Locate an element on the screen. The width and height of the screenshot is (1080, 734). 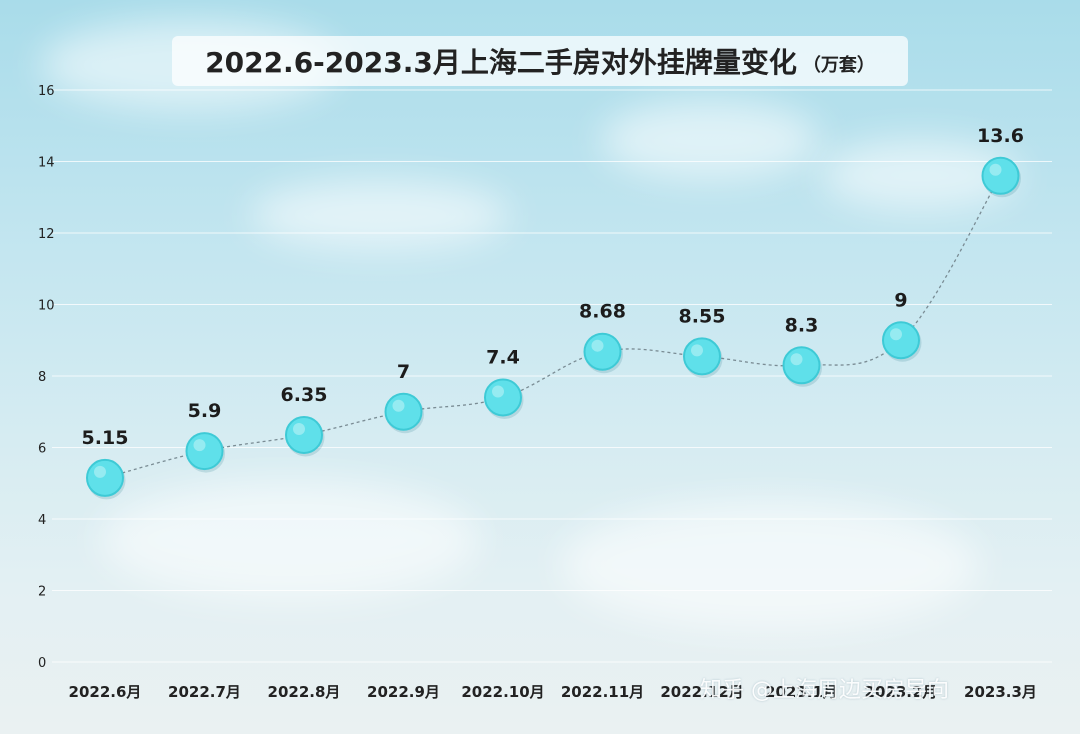
data-label: 13.6 is located at coordinates (1000, 136).